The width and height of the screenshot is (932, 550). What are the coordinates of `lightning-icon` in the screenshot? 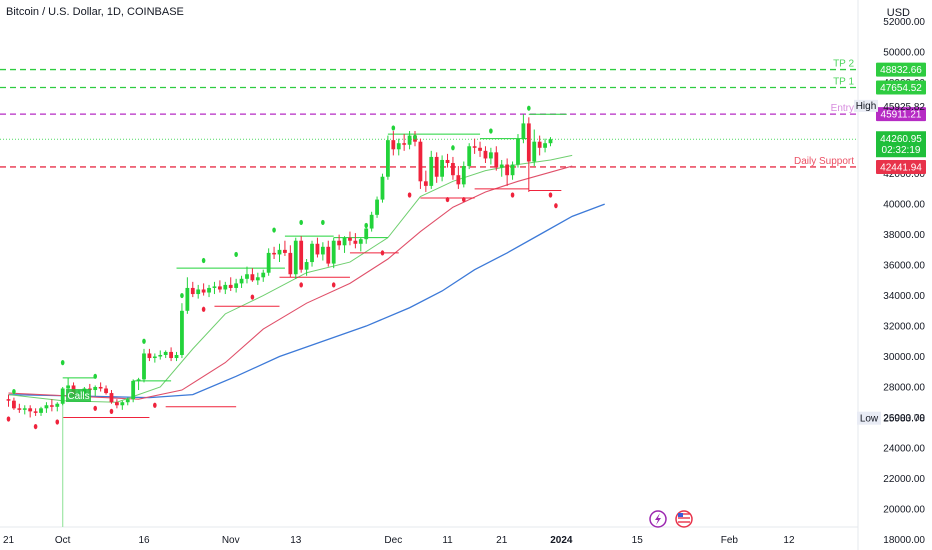 It's located at (658, 519).